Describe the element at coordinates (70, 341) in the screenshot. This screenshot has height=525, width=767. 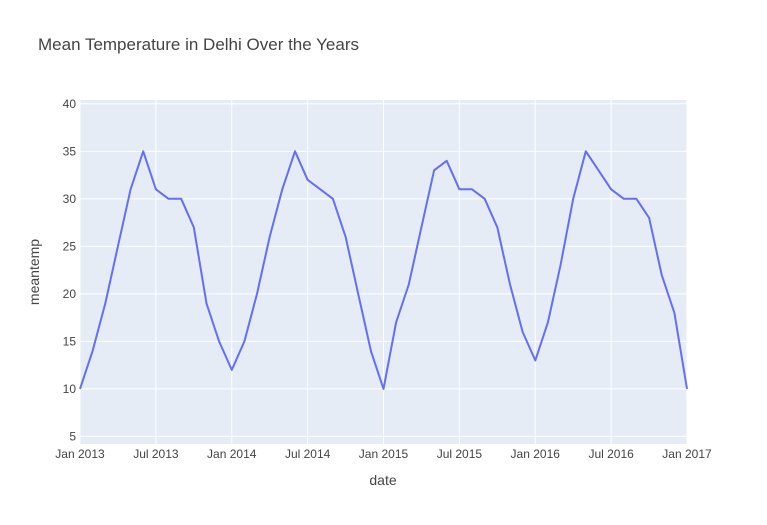
I see `y-tick-label: 15` at that location.